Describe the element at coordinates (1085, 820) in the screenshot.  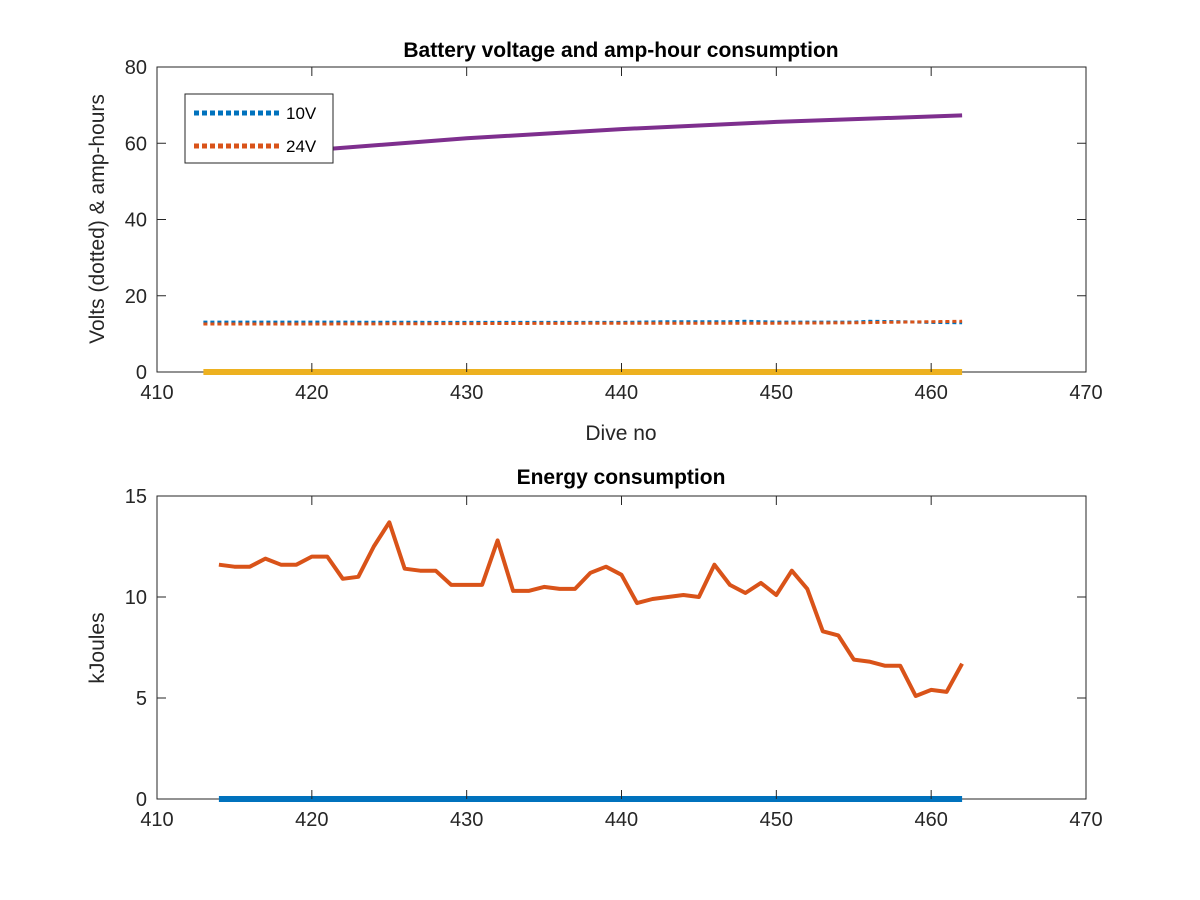
I see `energy-chart-x-tick-label: 470` at that location.